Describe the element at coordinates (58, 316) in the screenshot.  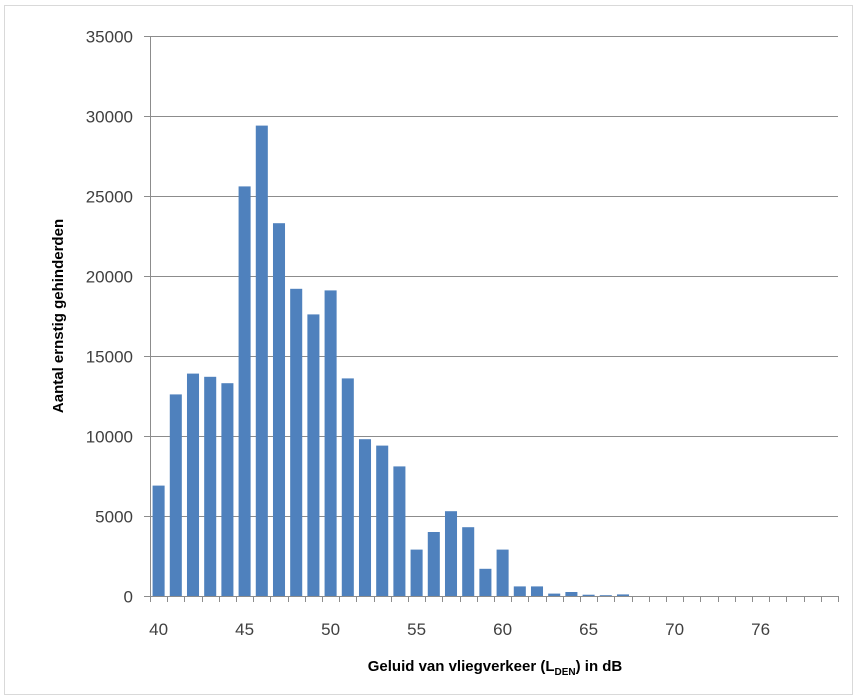
I see `y-axis-title: Aantal ernstig gehinderden` at that location.